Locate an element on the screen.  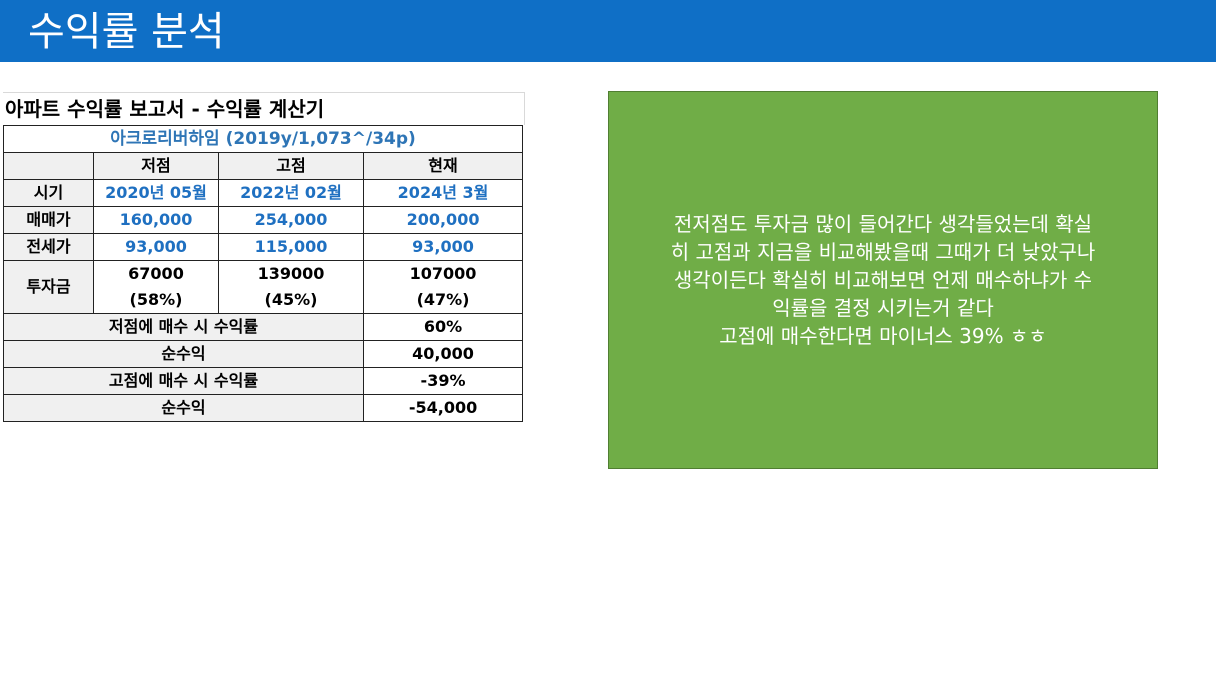
row-label-timing: 시기 is located at coordinates (48, 193).